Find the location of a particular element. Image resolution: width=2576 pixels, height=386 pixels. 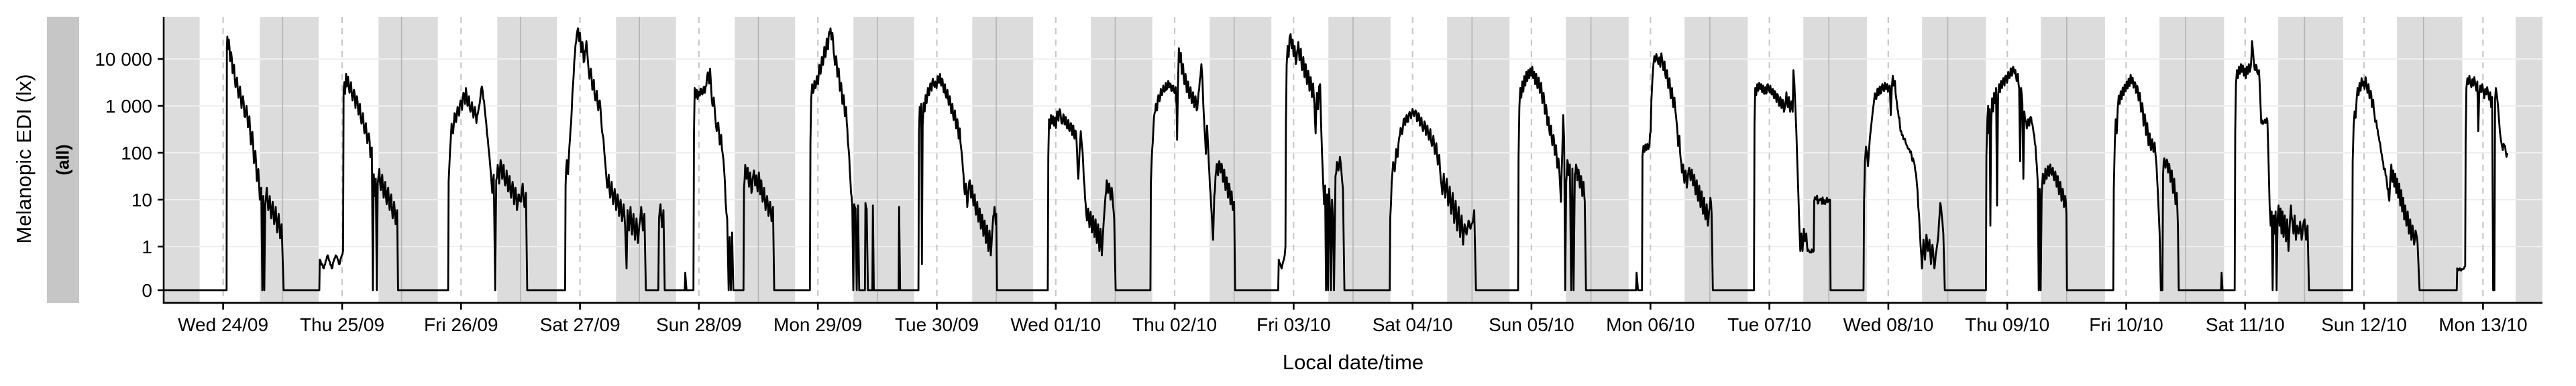

x-tick-label: Wed 24/09 is located at coordinates (223, 324).